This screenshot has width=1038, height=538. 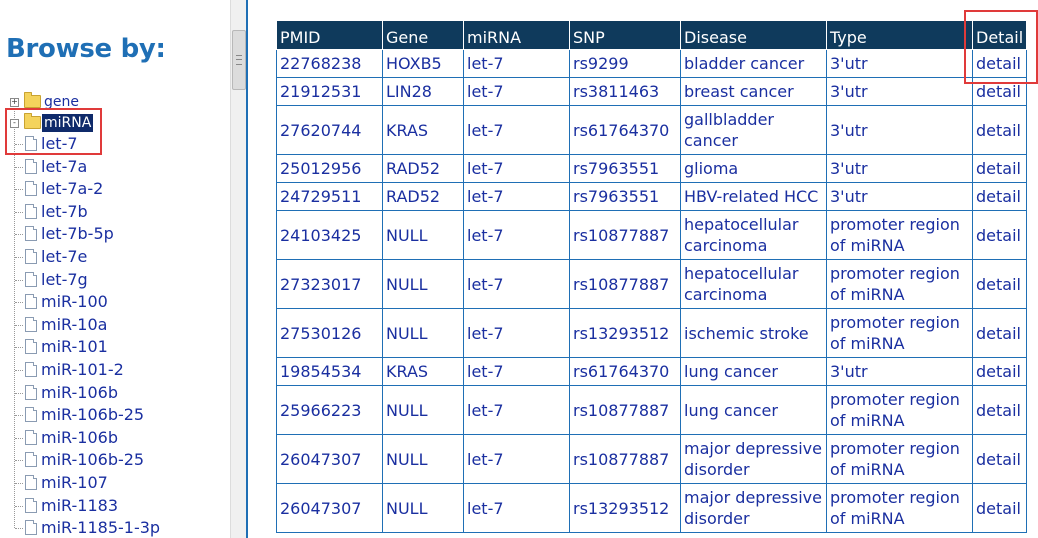 I want to click on tree-item: miR-101-2, so click(x=100, y=370).